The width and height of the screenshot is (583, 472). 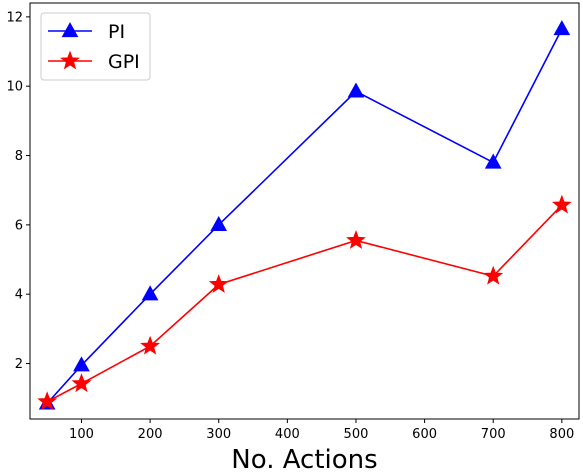 I want to click on y-tick-label: 4, so click(x=19, y=295).